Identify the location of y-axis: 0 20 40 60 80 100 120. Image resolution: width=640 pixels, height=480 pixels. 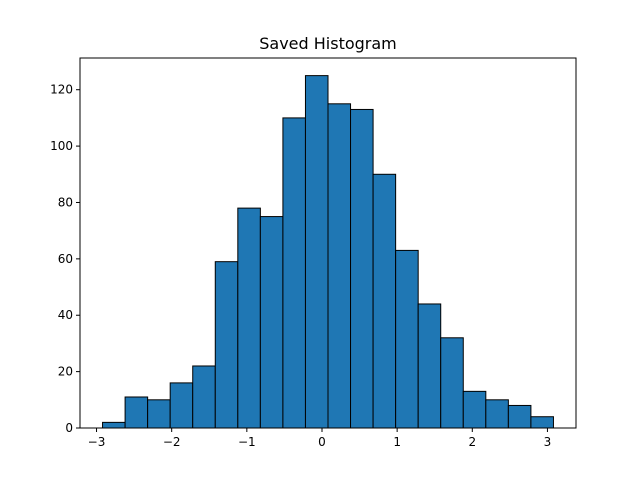
(65, 259).